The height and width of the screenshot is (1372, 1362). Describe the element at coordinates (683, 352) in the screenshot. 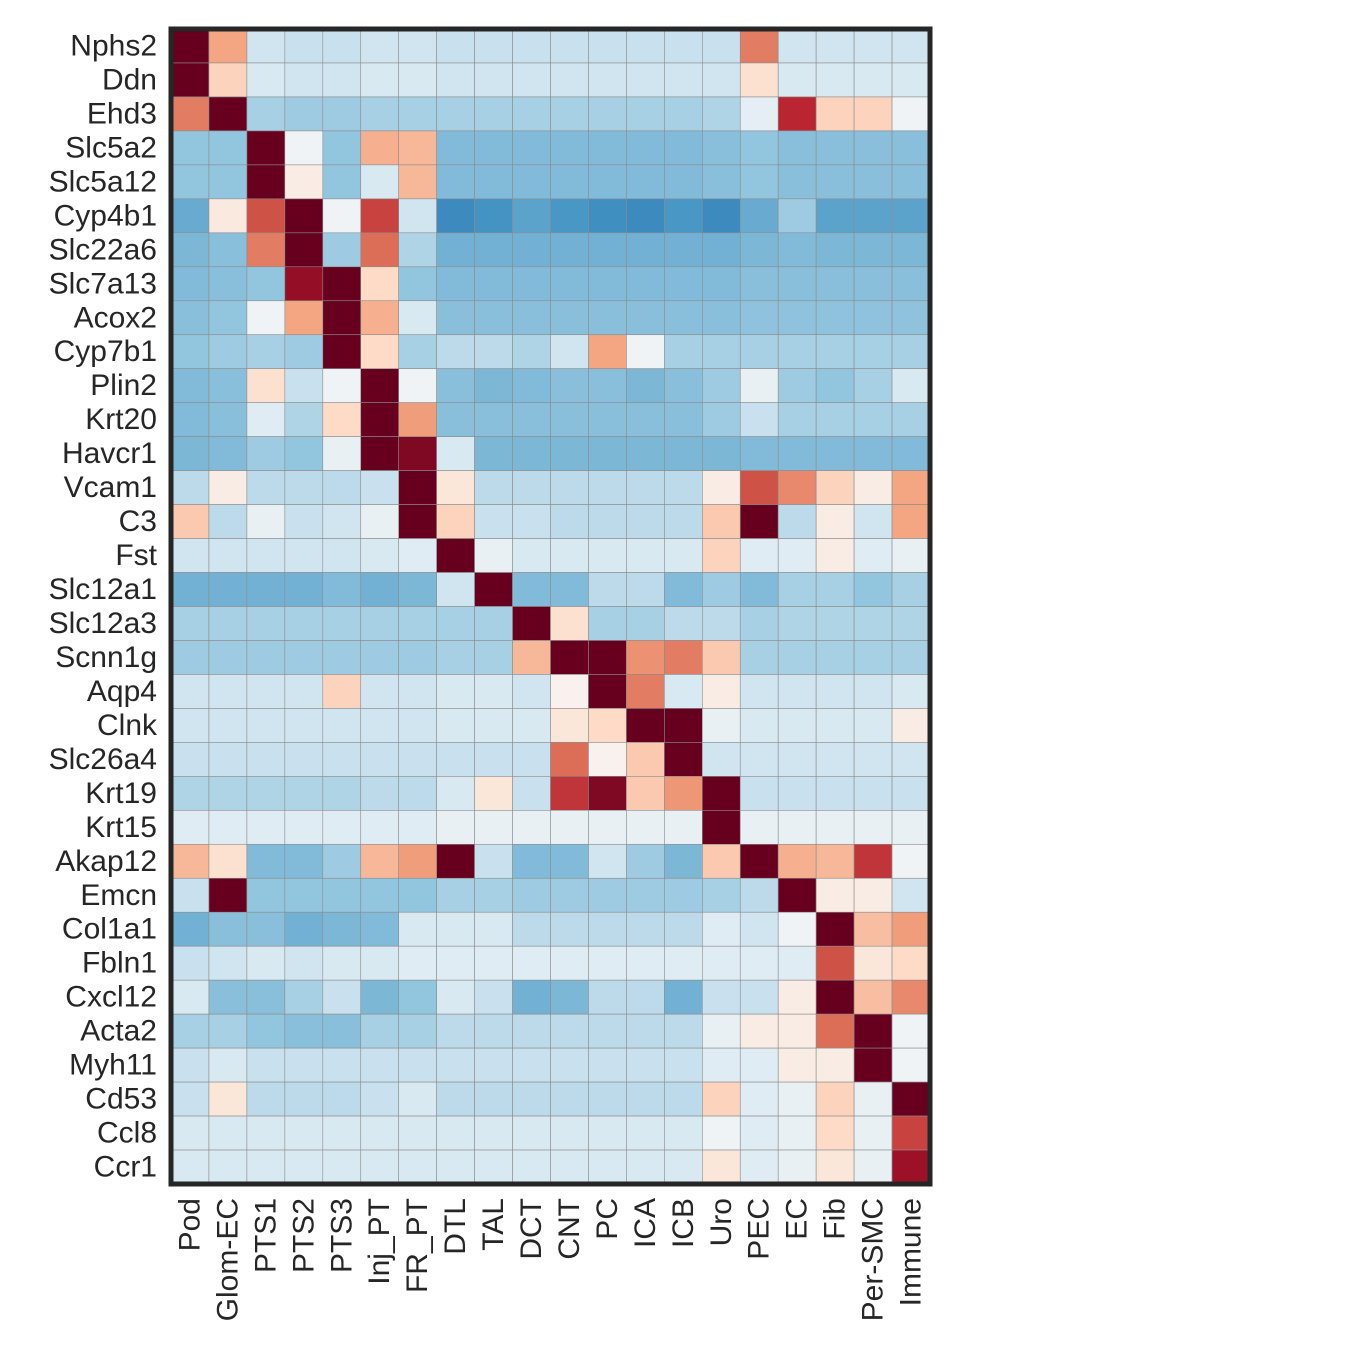

I see `heatmap-cell-Cyp7b1-ICB` at that location.